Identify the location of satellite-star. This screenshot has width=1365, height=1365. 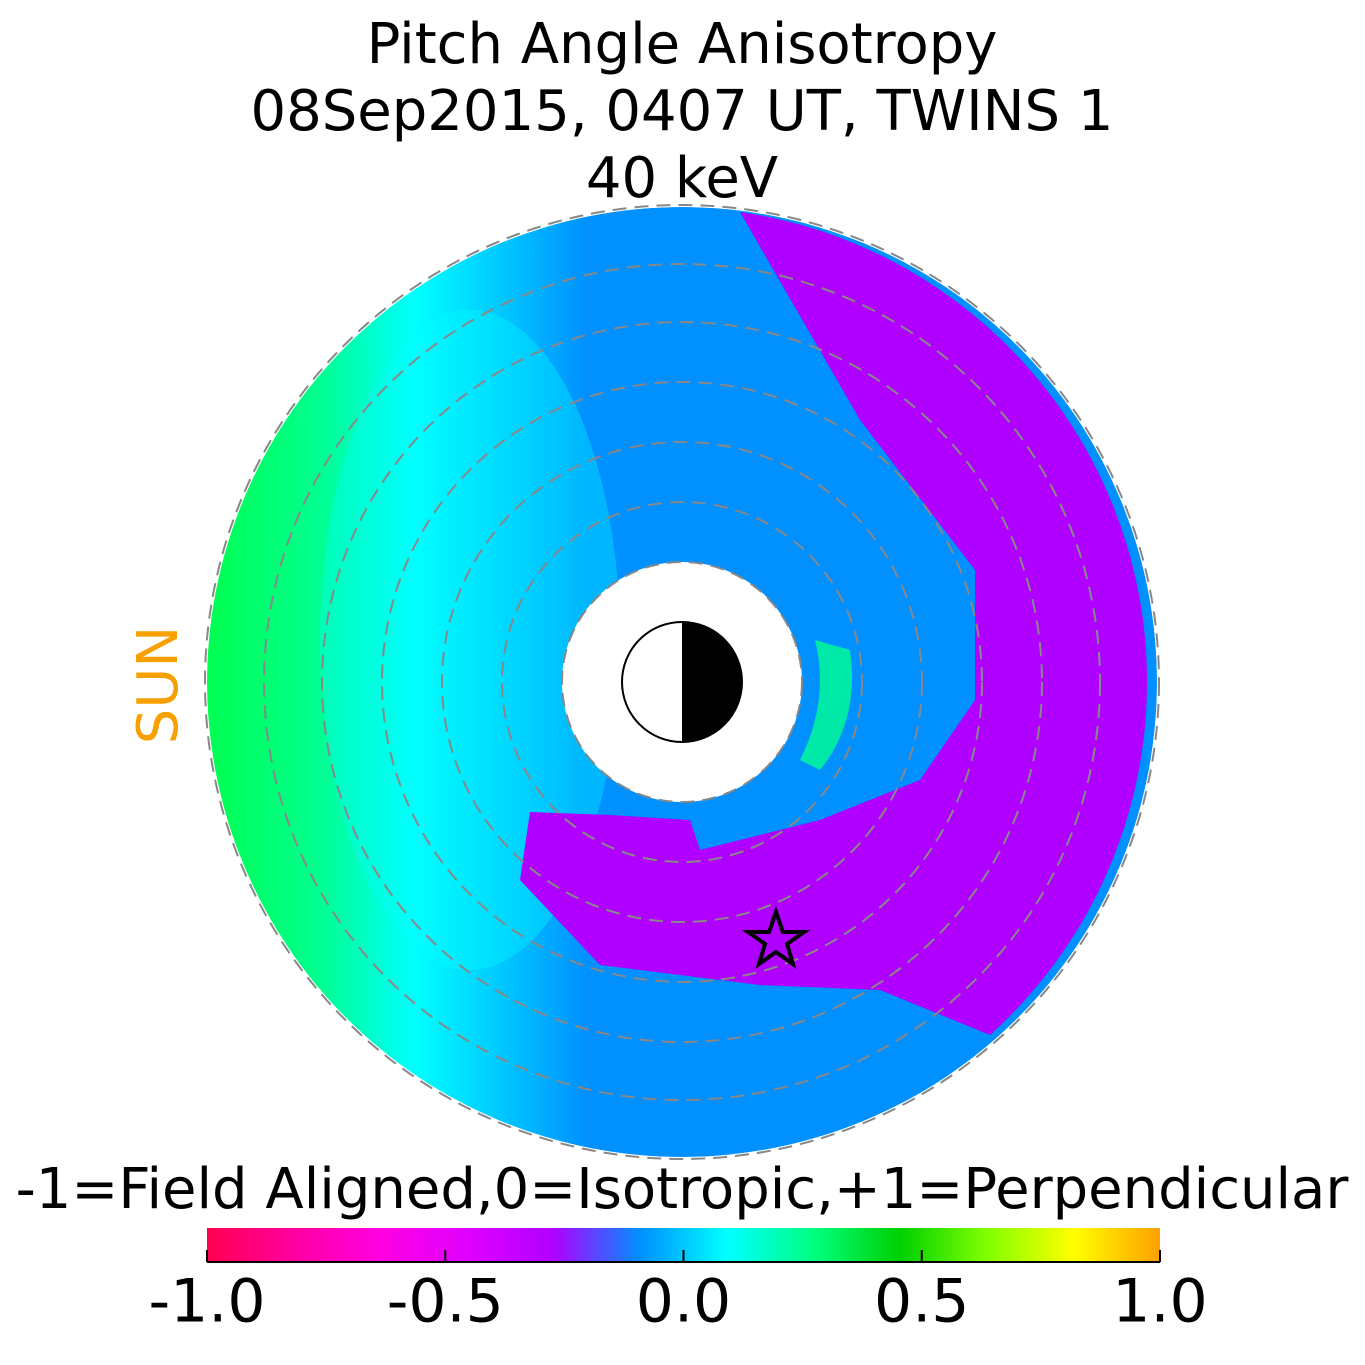
(776, 937).